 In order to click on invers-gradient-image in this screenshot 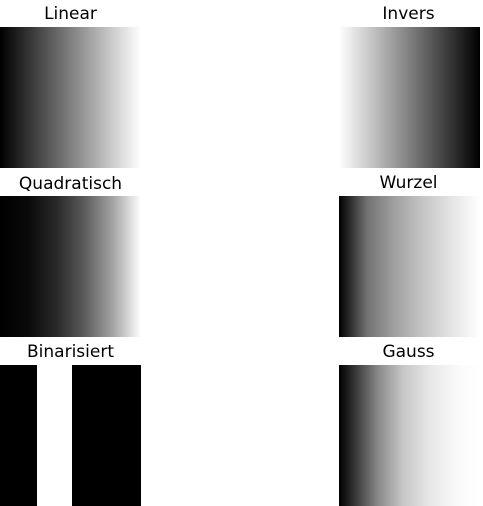, I will do `click(409, 97)`.